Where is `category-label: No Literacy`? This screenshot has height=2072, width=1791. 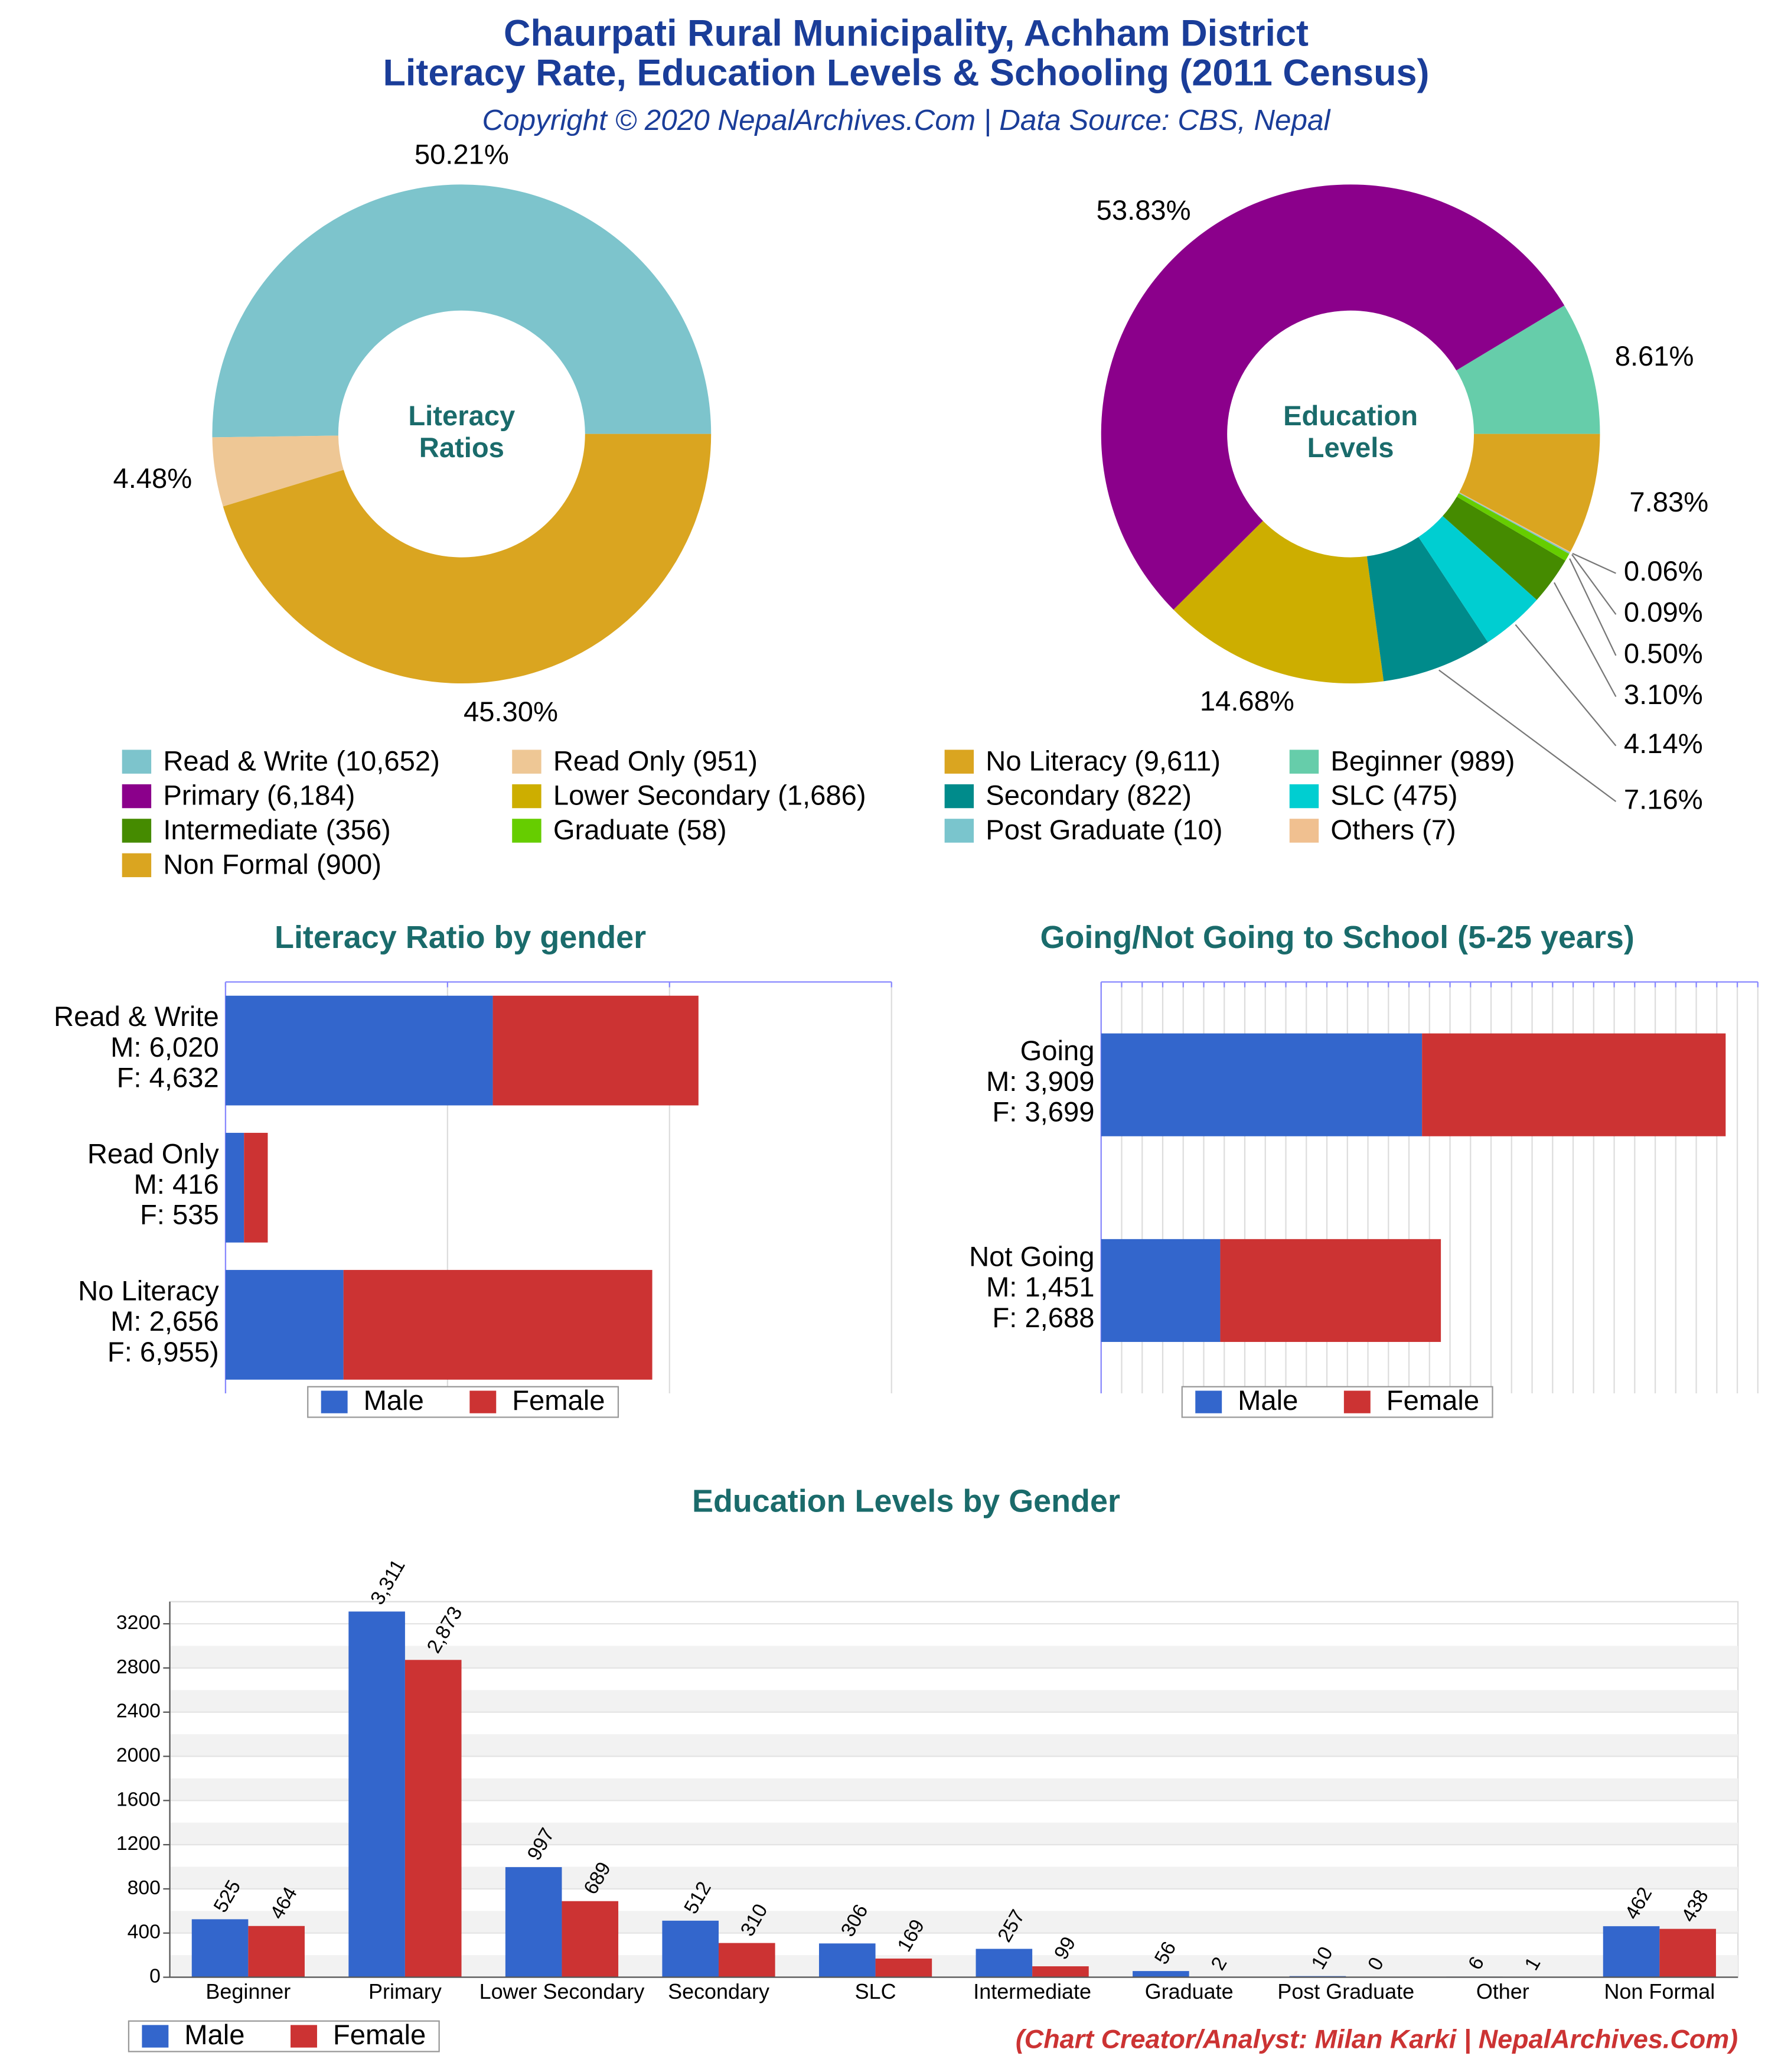 category-label: No Literacy is located at coordinates (148, 1290).